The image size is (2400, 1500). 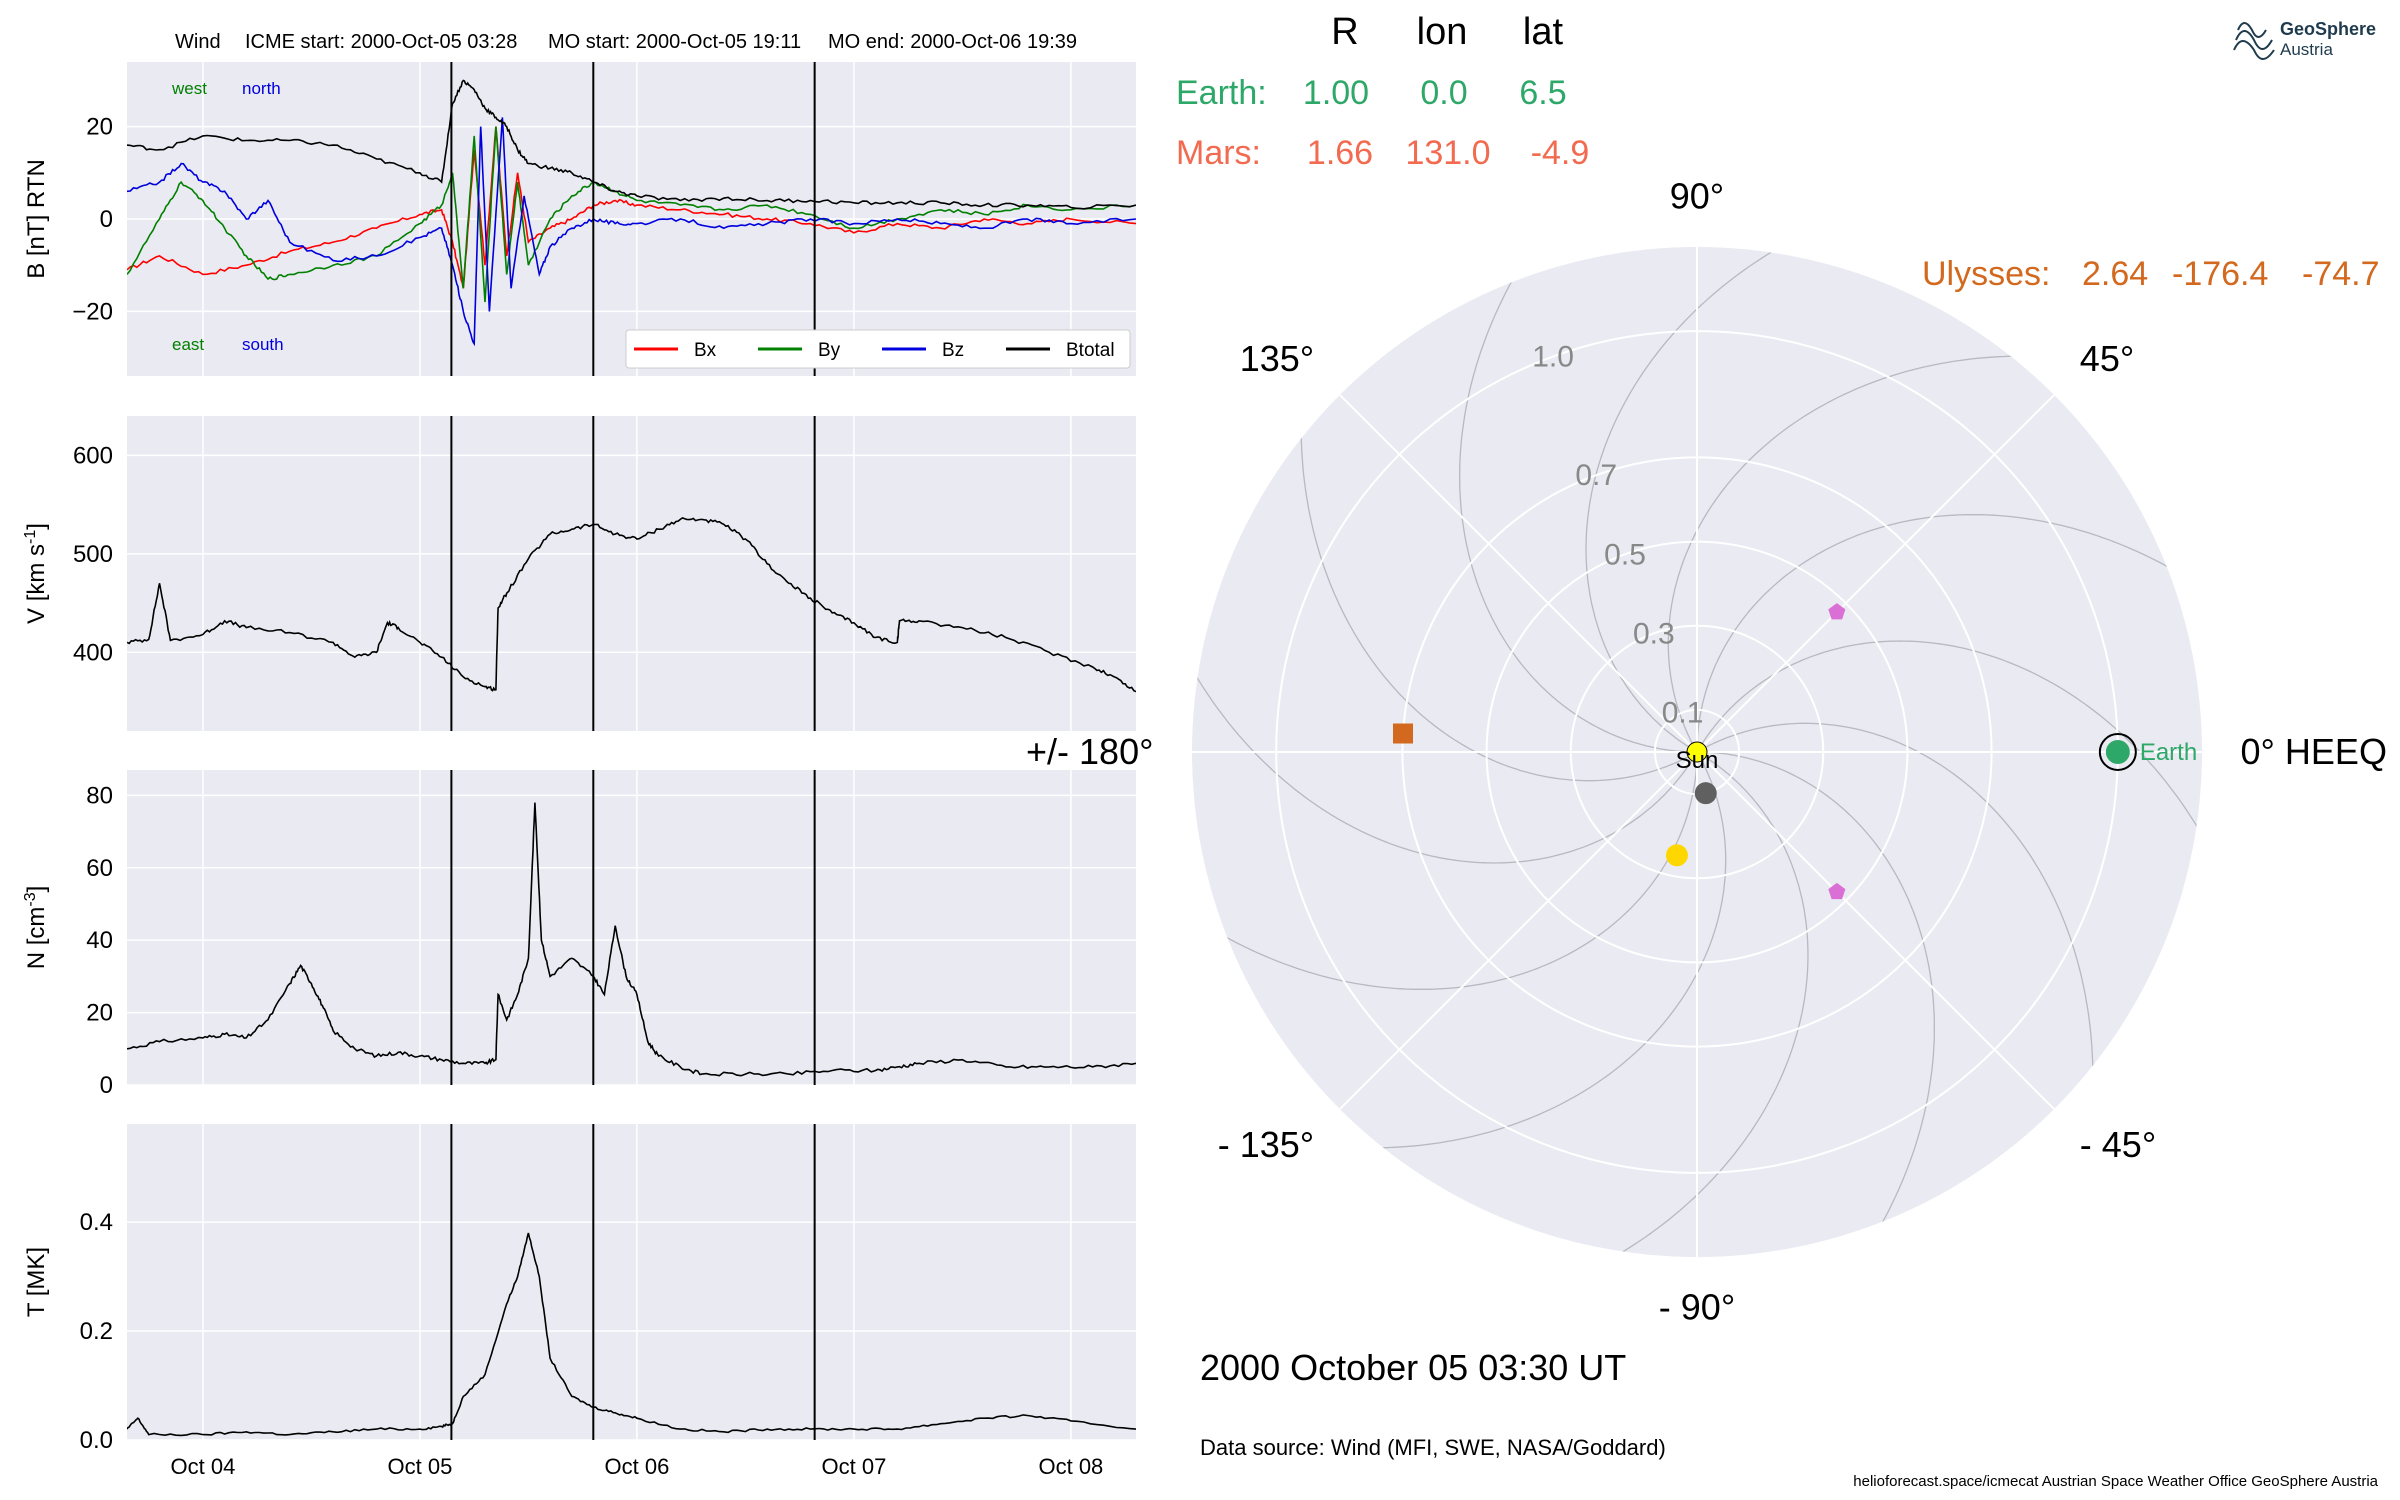 I want to click on angle-label-0-heeq: 0° HEEQ, so click(x=2314, y=751).